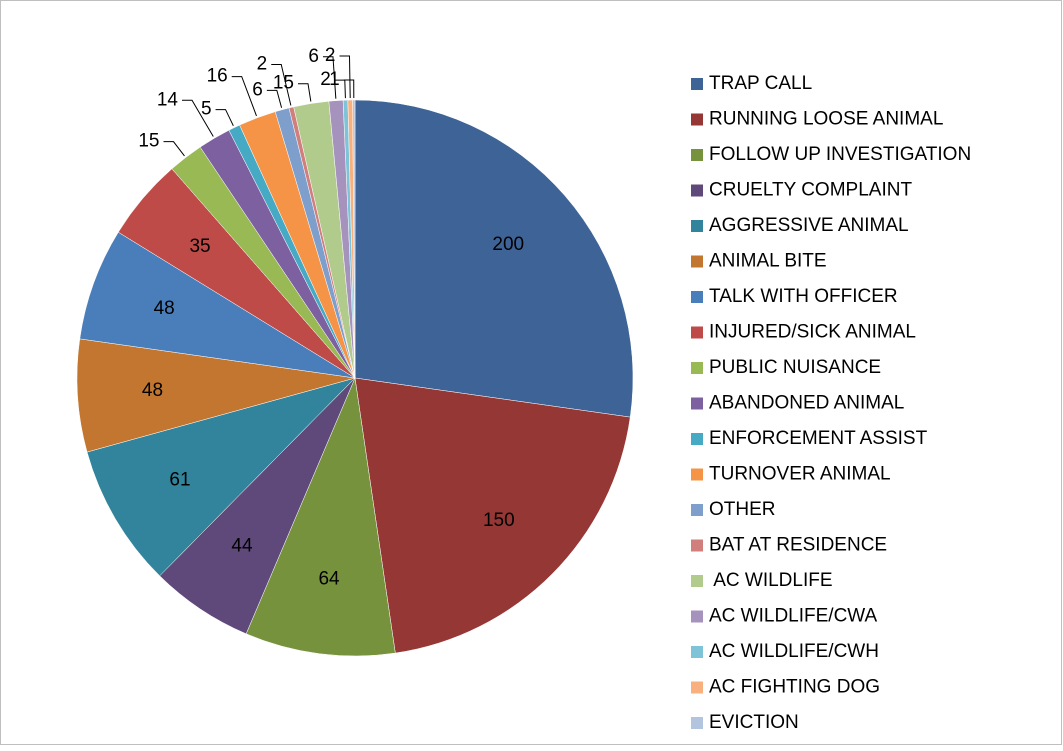 The width and height of the screenshot is (1063, 751). Describe the element at coordinates (798, 545) in the screenshot. I see `legend-label: BAT AT RESIDENCE` at that location.